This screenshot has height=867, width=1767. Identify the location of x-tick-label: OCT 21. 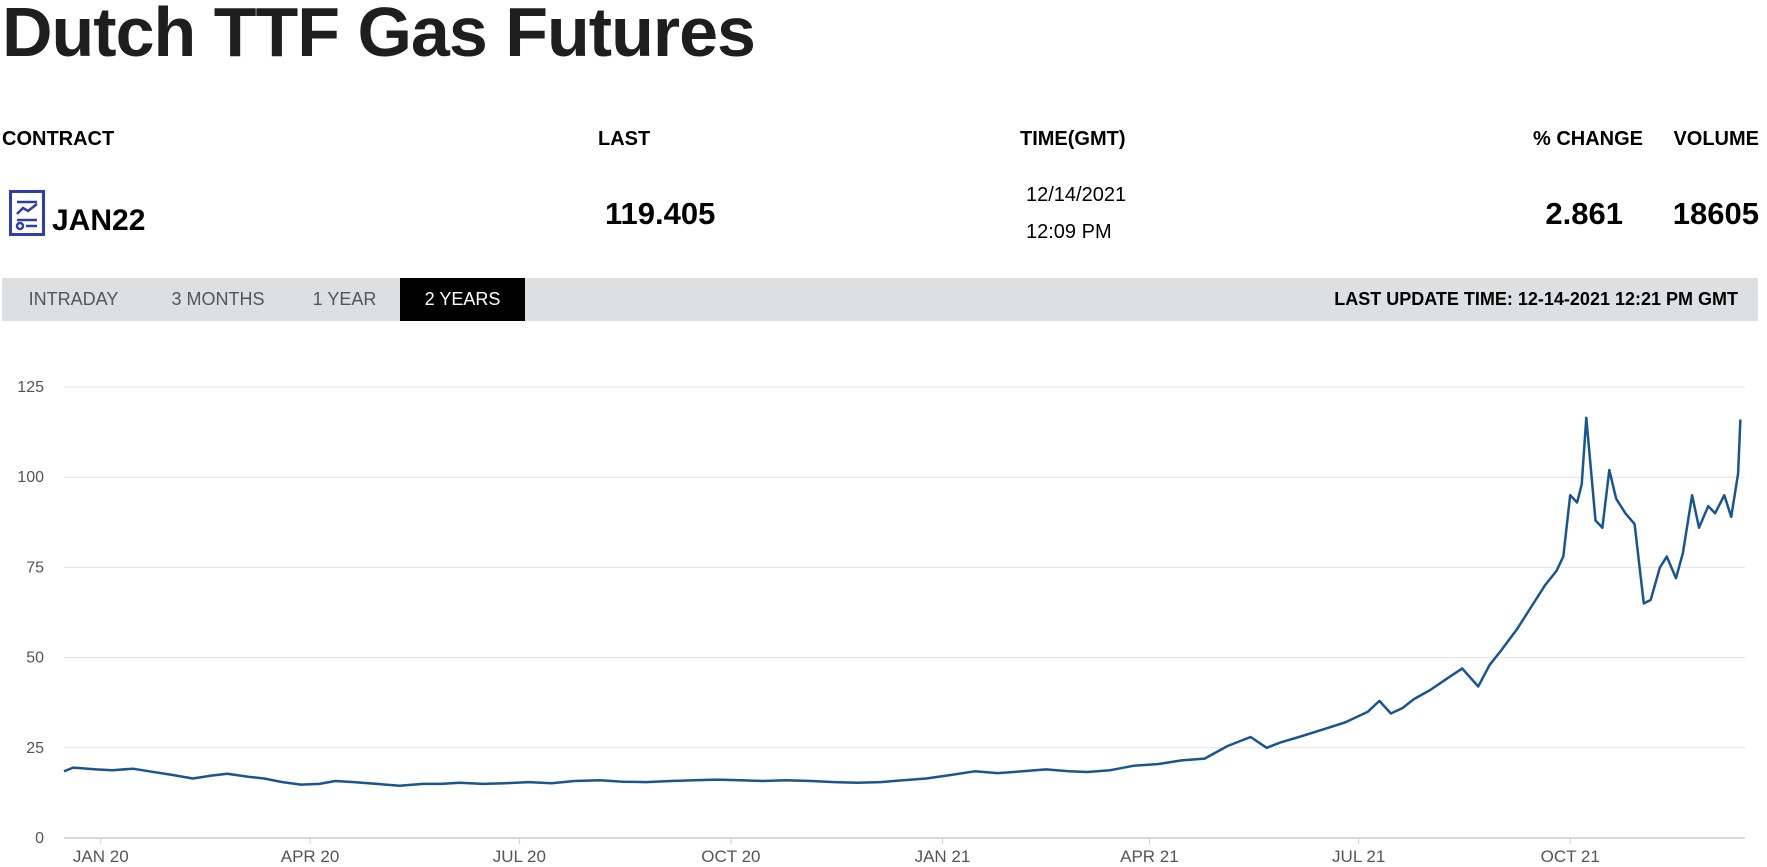
(1570, 856).